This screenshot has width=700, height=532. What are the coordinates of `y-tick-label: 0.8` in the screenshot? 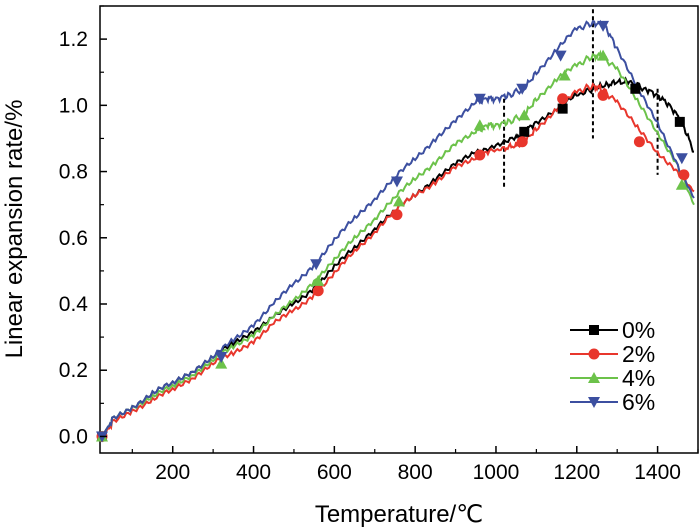 It's located at (73, 172).